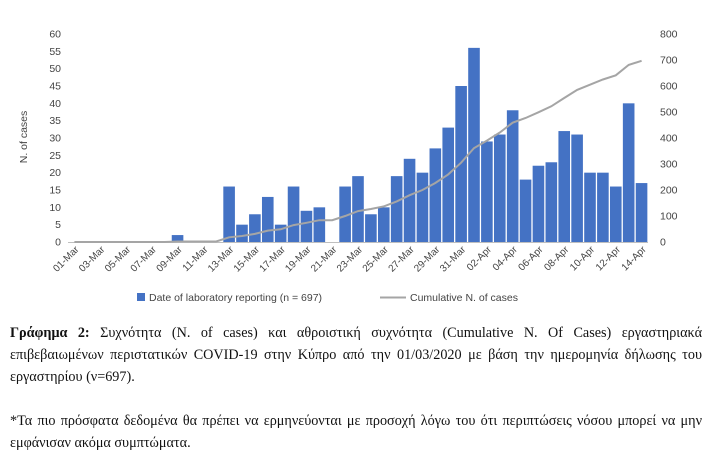 This screenshot has height=459, width=726. I want to click on x-tick-label: 25-Mar, so click(376, 259).